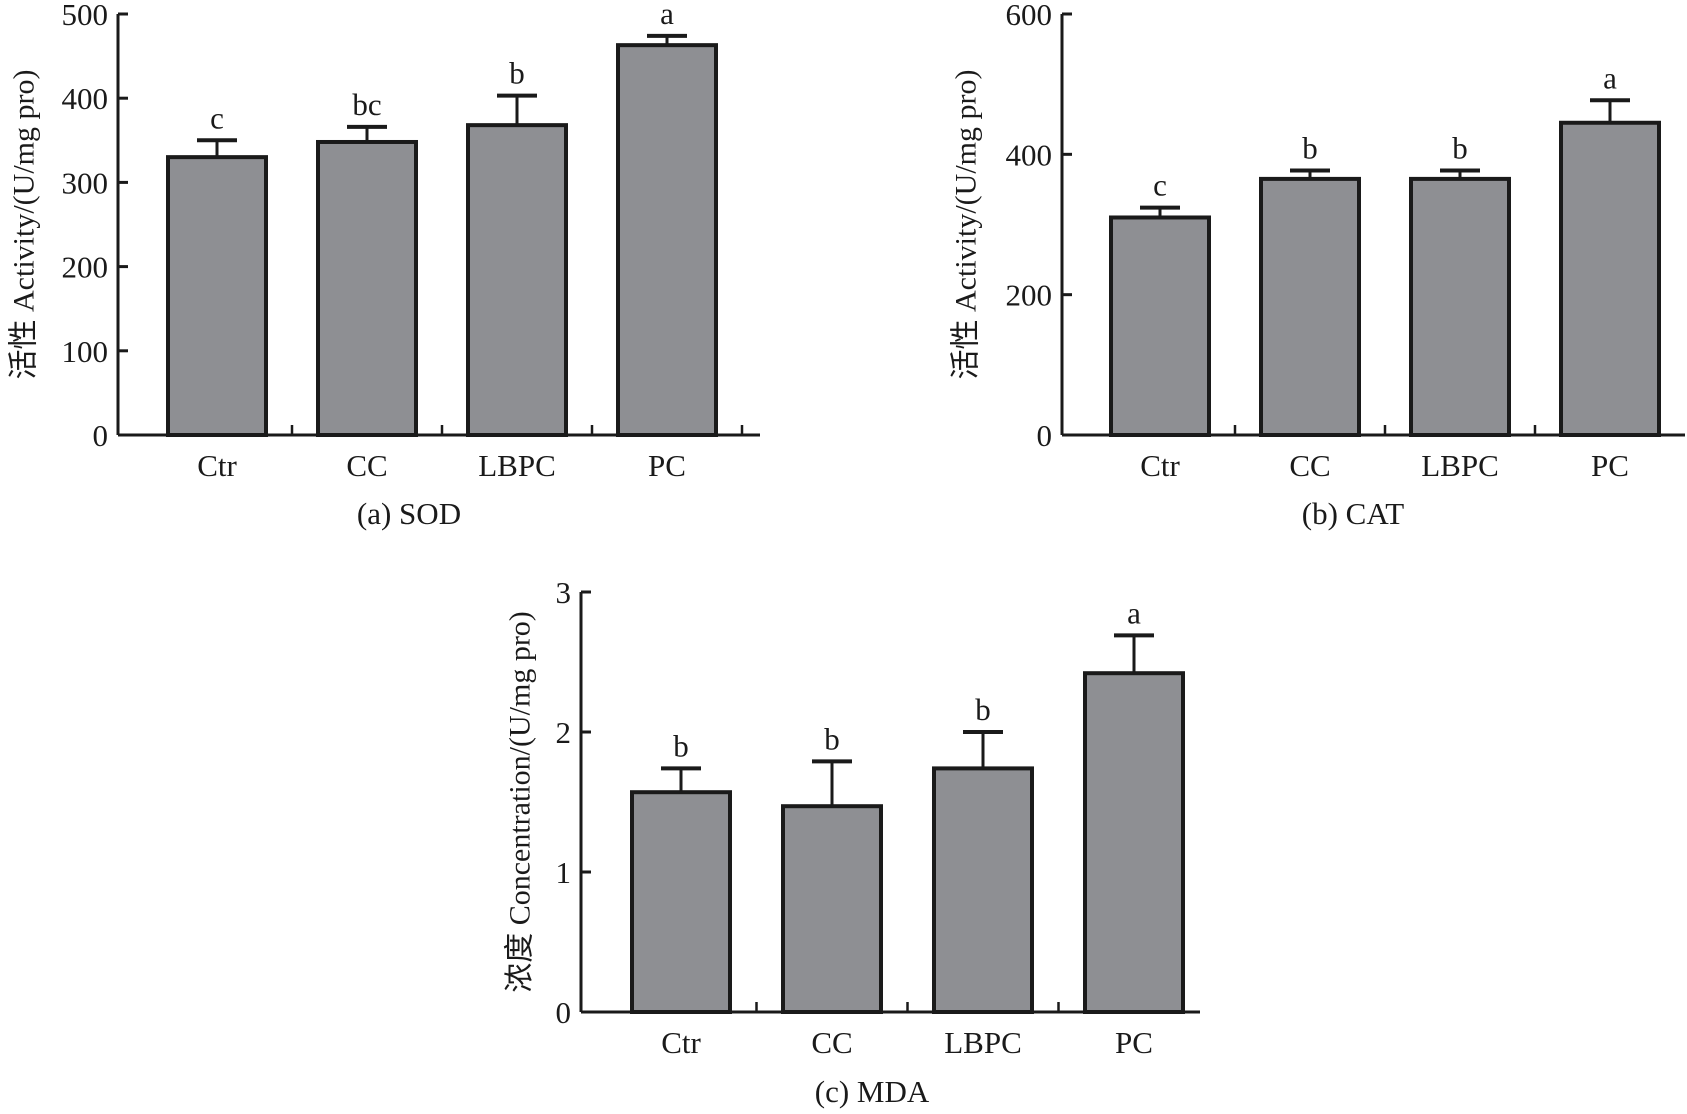 The width and height of the screenshot is (1687, 1114). Describe the element at coordinates (85, 16) in the screenshot. I see `y-tick-label: 500` at that location.